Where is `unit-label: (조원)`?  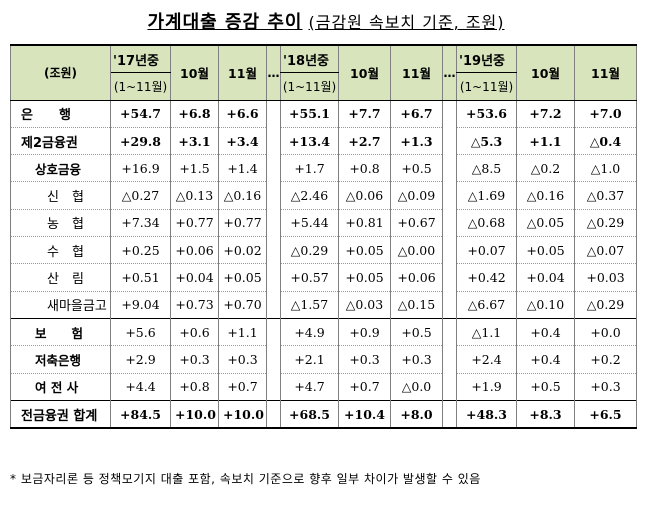 unit-label: (조원) is located at coordinates (60, 72).